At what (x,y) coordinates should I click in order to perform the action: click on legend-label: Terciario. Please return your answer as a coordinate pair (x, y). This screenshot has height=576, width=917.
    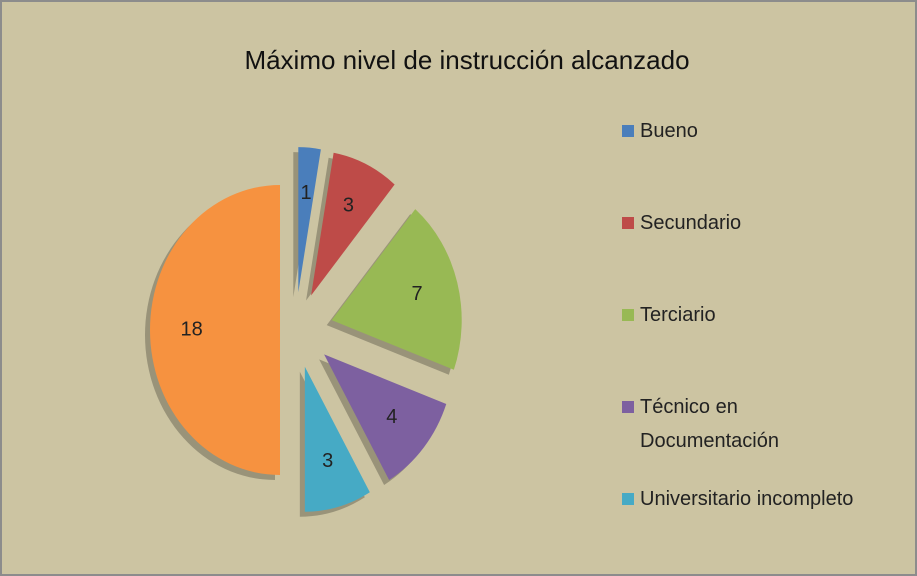
    Looking at the image, I should click on (678, 315).